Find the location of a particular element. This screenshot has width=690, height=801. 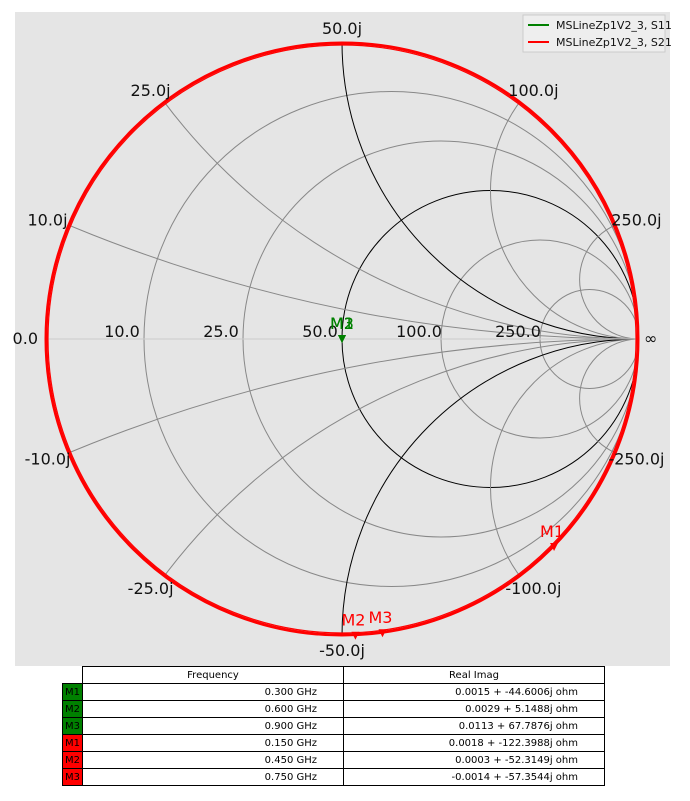

column-header-frequency: Frequency is located at coordinates (213, 675).